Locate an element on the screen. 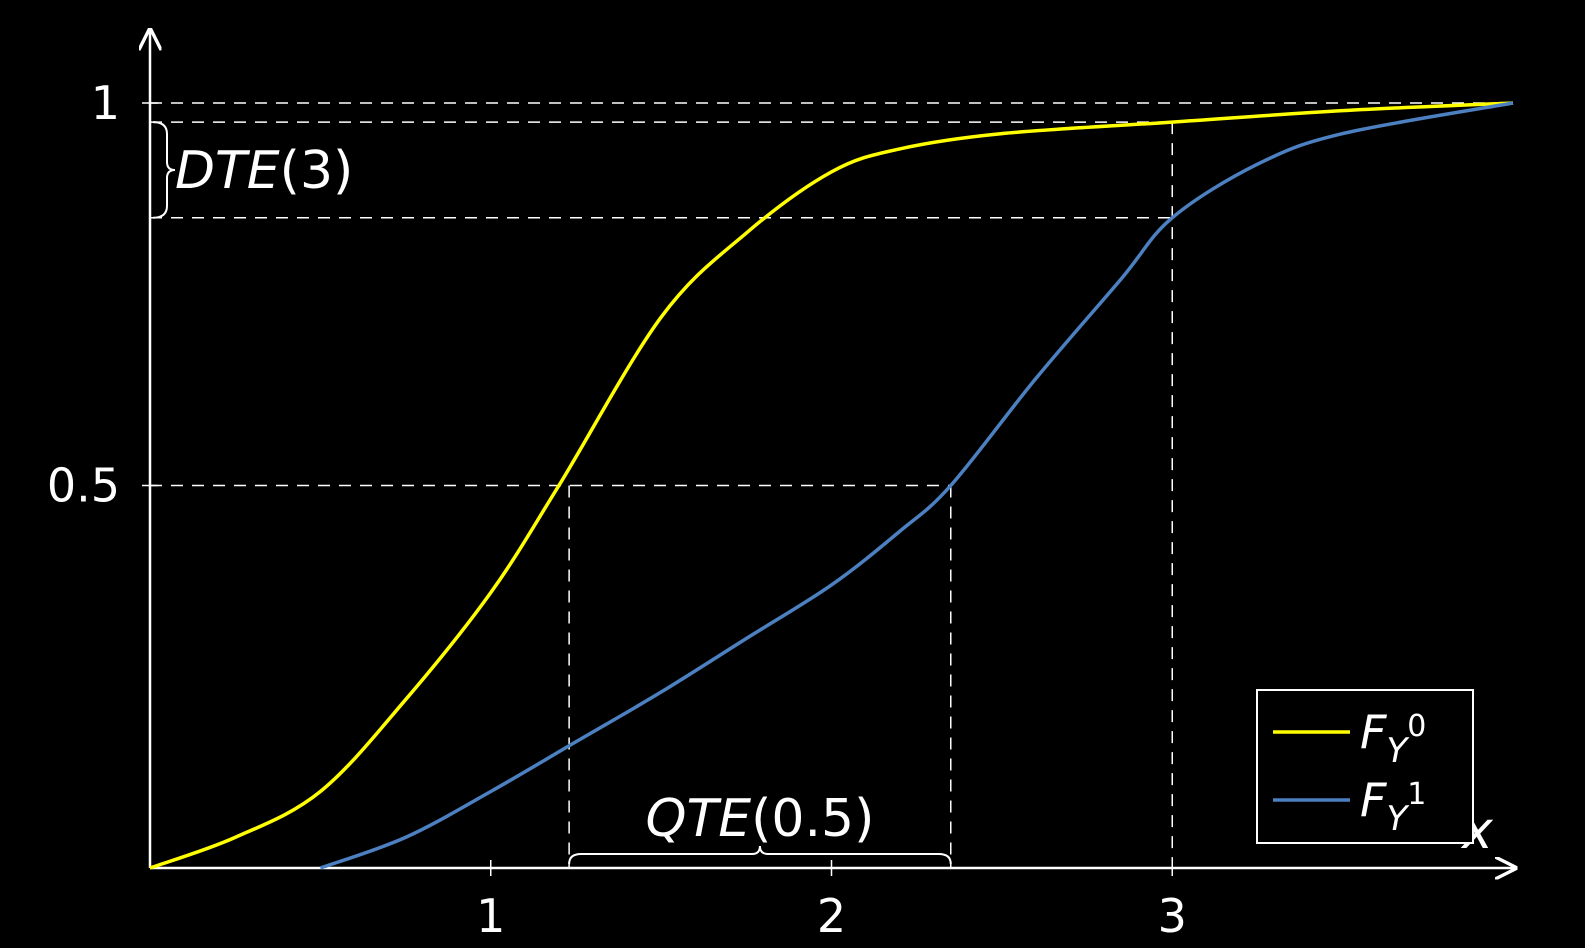 This screenshot has height=948, width=1585. y-tick-label-1: 0.5 is located at coordinates (83, 486).